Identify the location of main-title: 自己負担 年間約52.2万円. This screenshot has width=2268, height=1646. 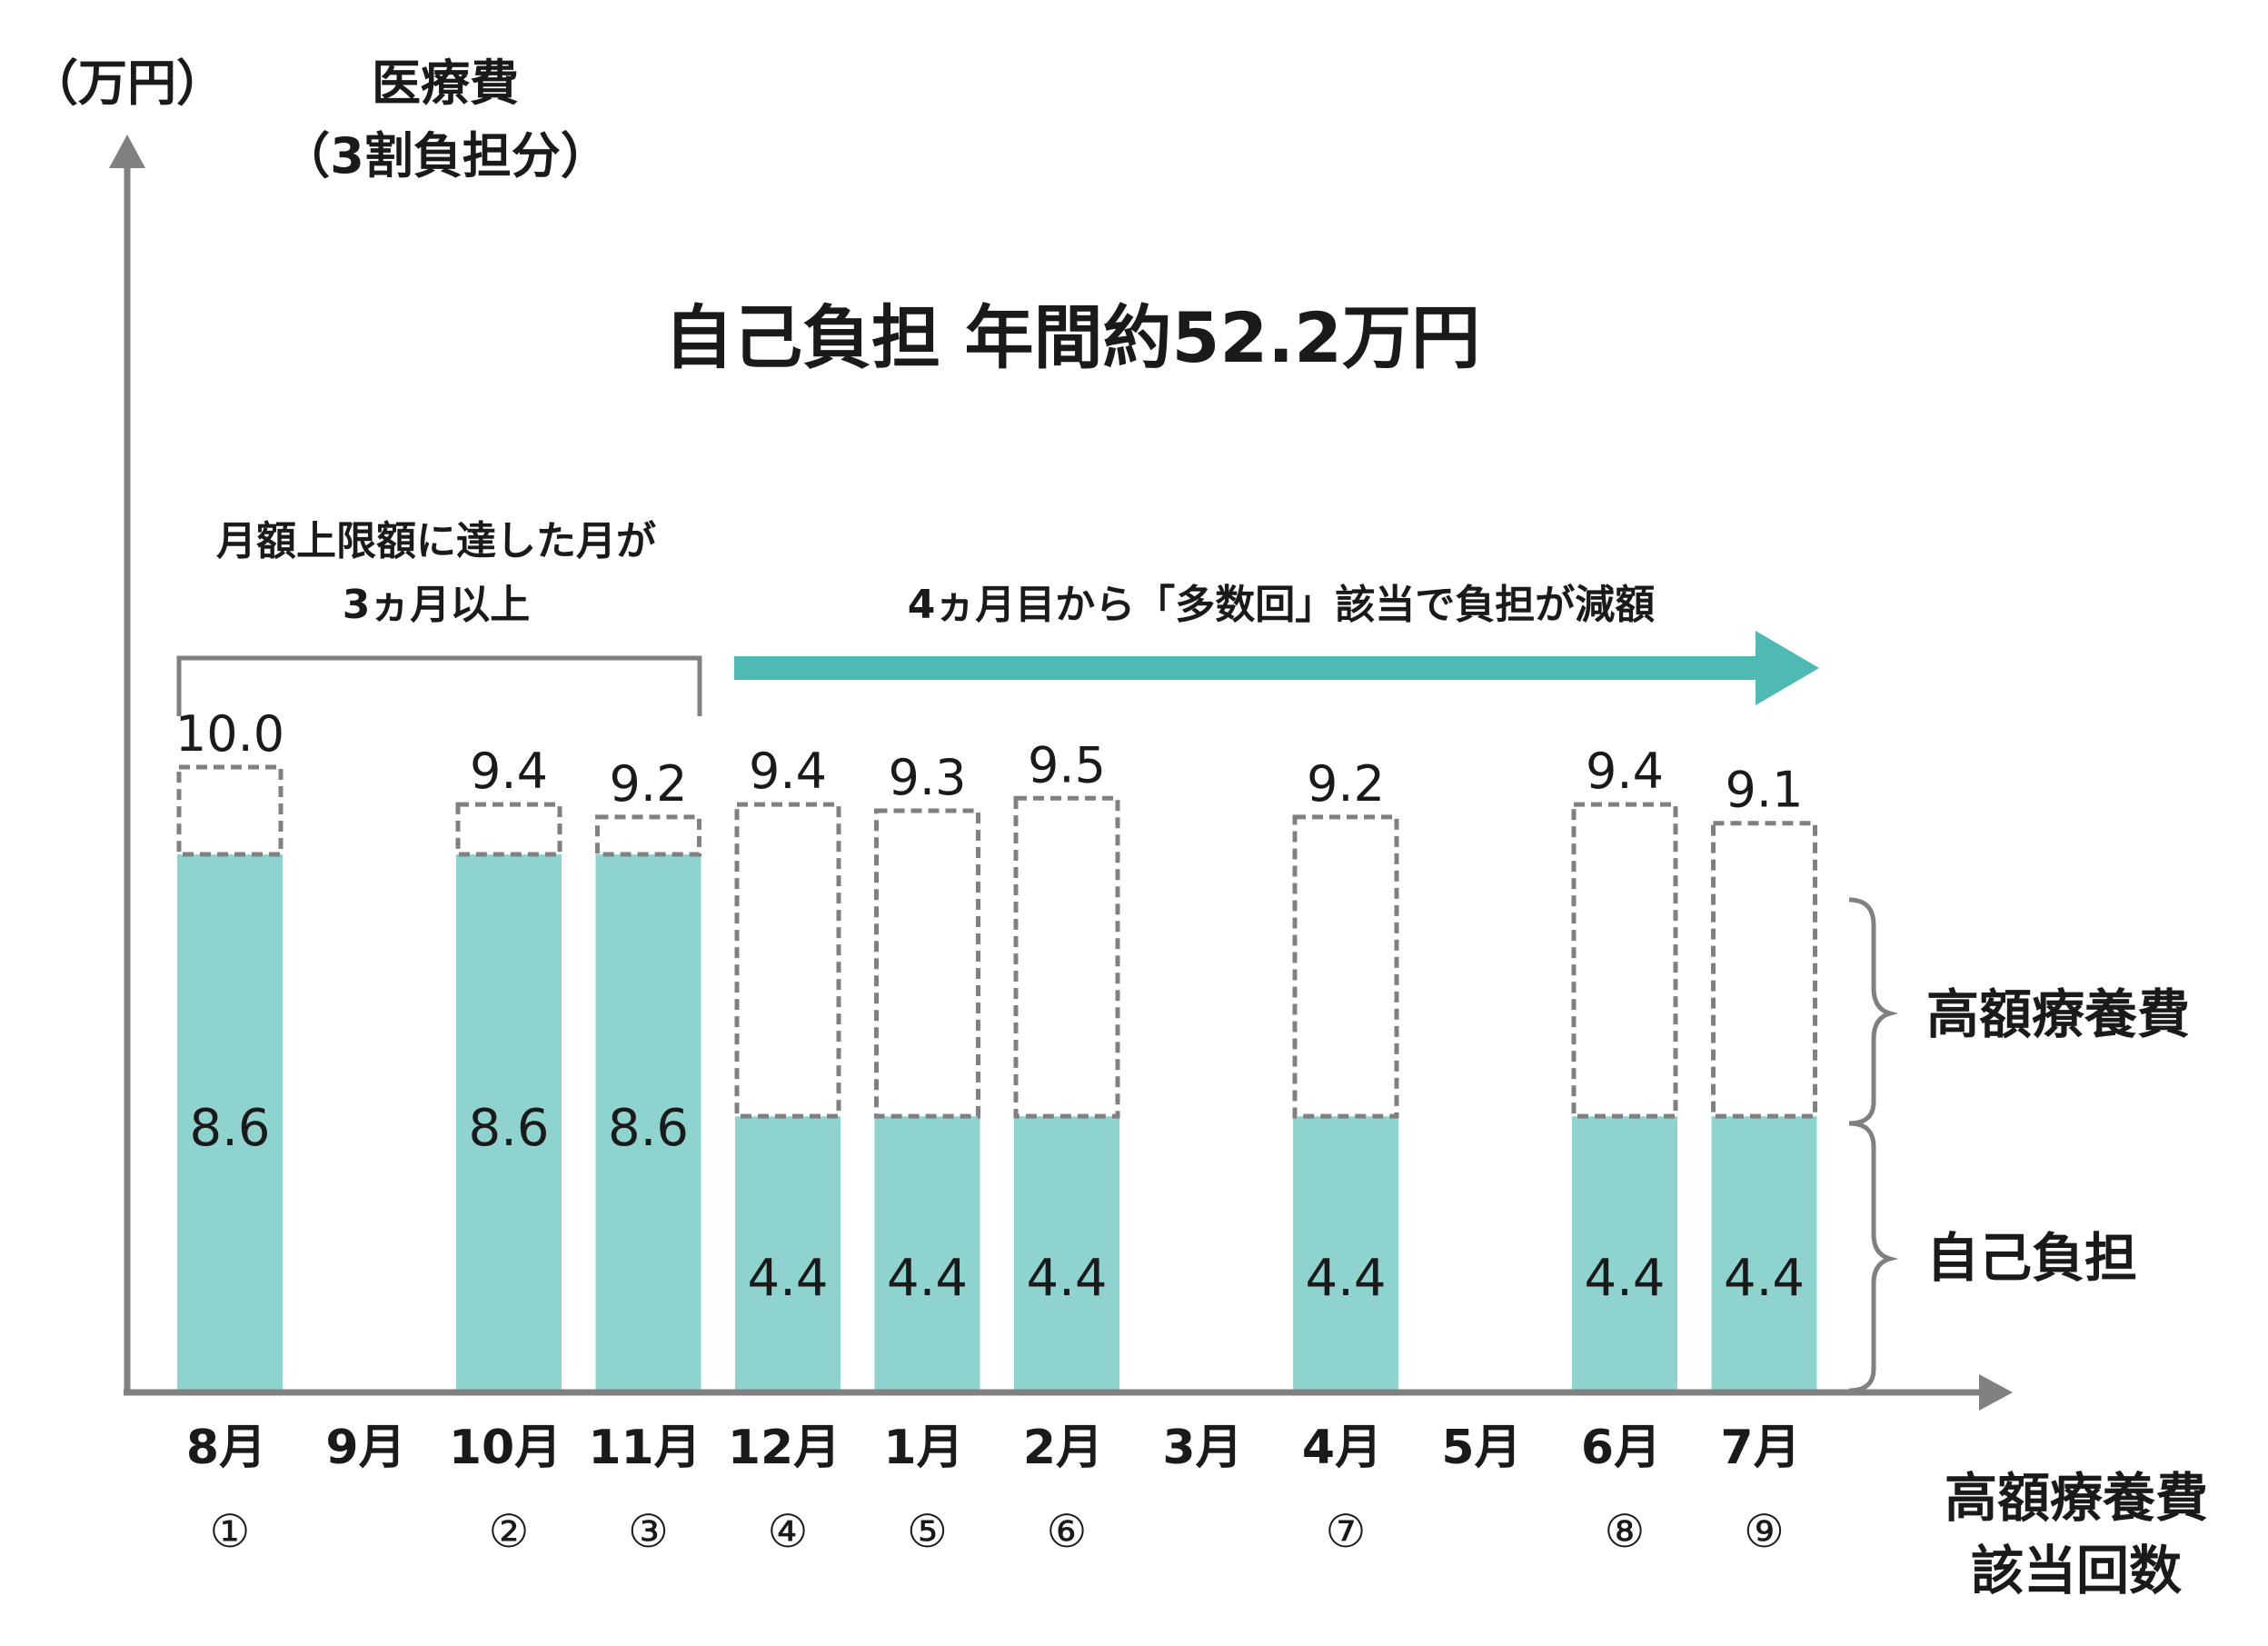
(1072, 337).